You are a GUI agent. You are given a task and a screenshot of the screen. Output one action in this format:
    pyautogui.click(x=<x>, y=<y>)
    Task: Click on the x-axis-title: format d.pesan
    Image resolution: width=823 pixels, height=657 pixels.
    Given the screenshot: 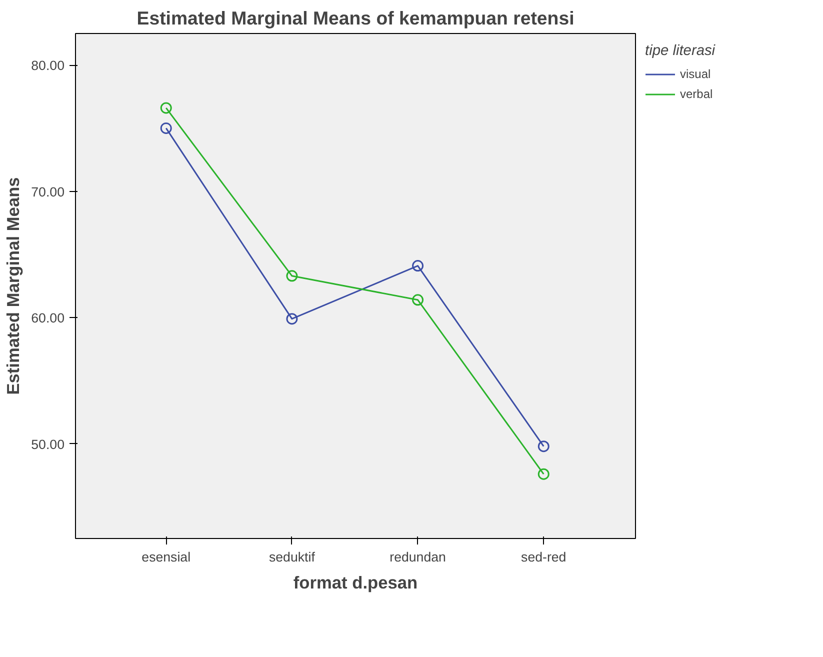 What is the action you would take?
    pyautogui.click(x=355, y=582)
    